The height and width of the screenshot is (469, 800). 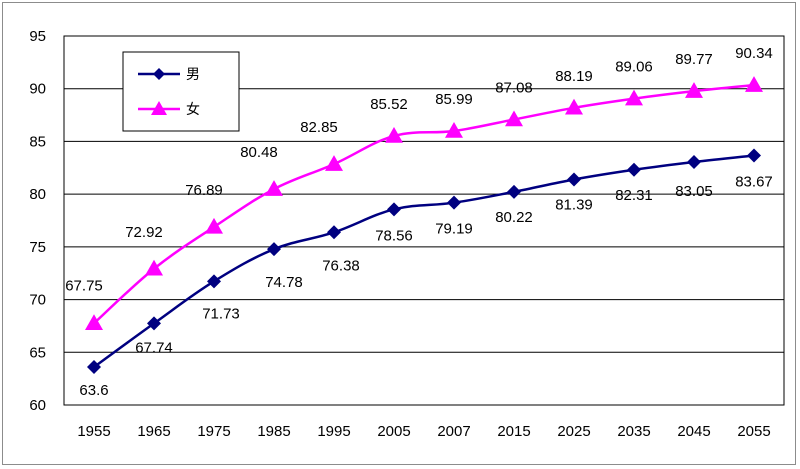 I want to click on y-tick-label: 75, so click(x=37, y=247).